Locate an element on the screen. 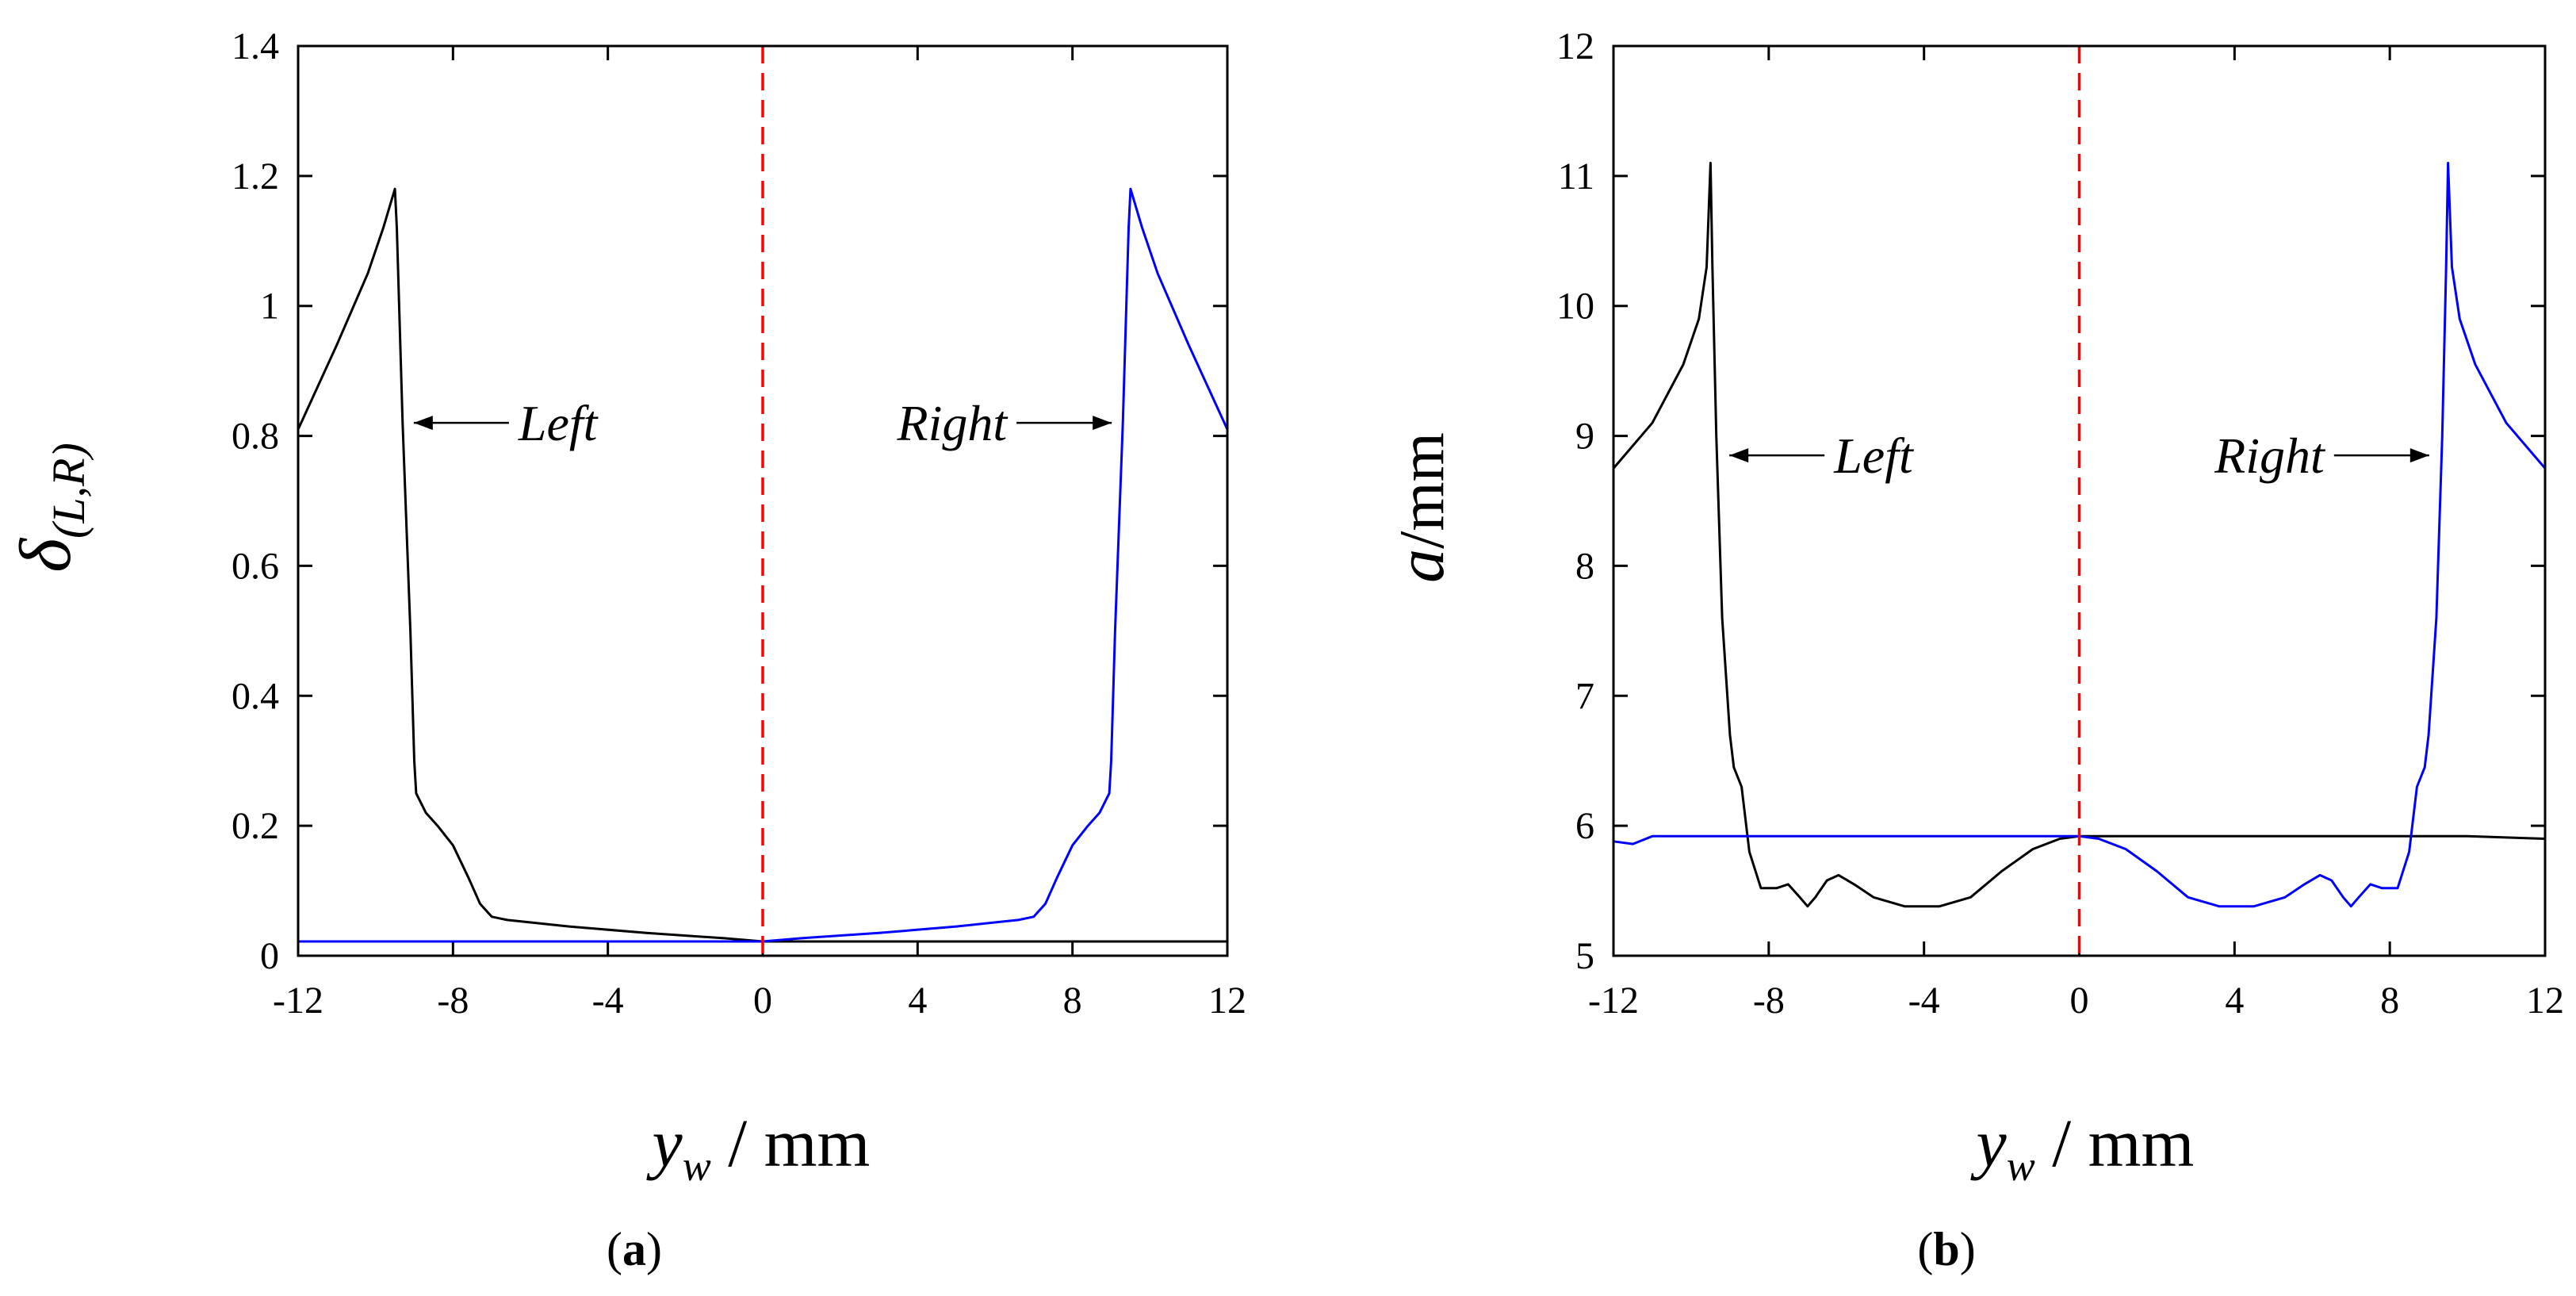  panel-a-y-tick-label: 0.4 is located at coordinates (255, 696).